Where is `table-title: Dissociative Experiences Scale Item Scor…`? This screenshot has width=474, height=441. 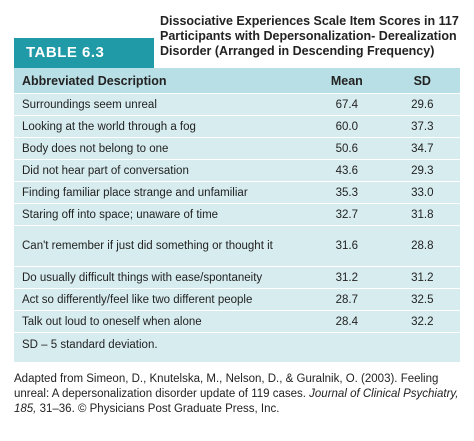
table-title: Dissociative Experiences Scale Item Scor… is located at coordinates (309, 36).